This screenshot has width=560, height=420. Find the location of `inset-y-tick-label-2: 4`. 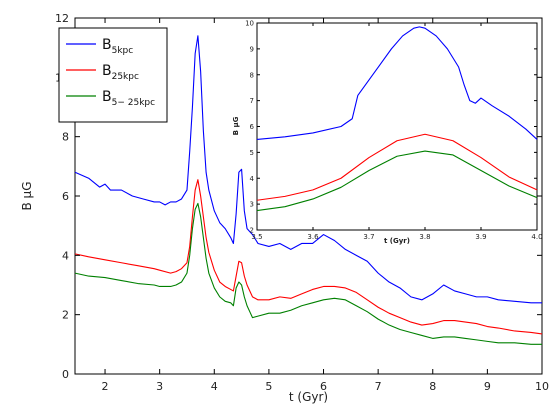

inset-y-tick-label-2: 4 is located at coordinates (252, 179).